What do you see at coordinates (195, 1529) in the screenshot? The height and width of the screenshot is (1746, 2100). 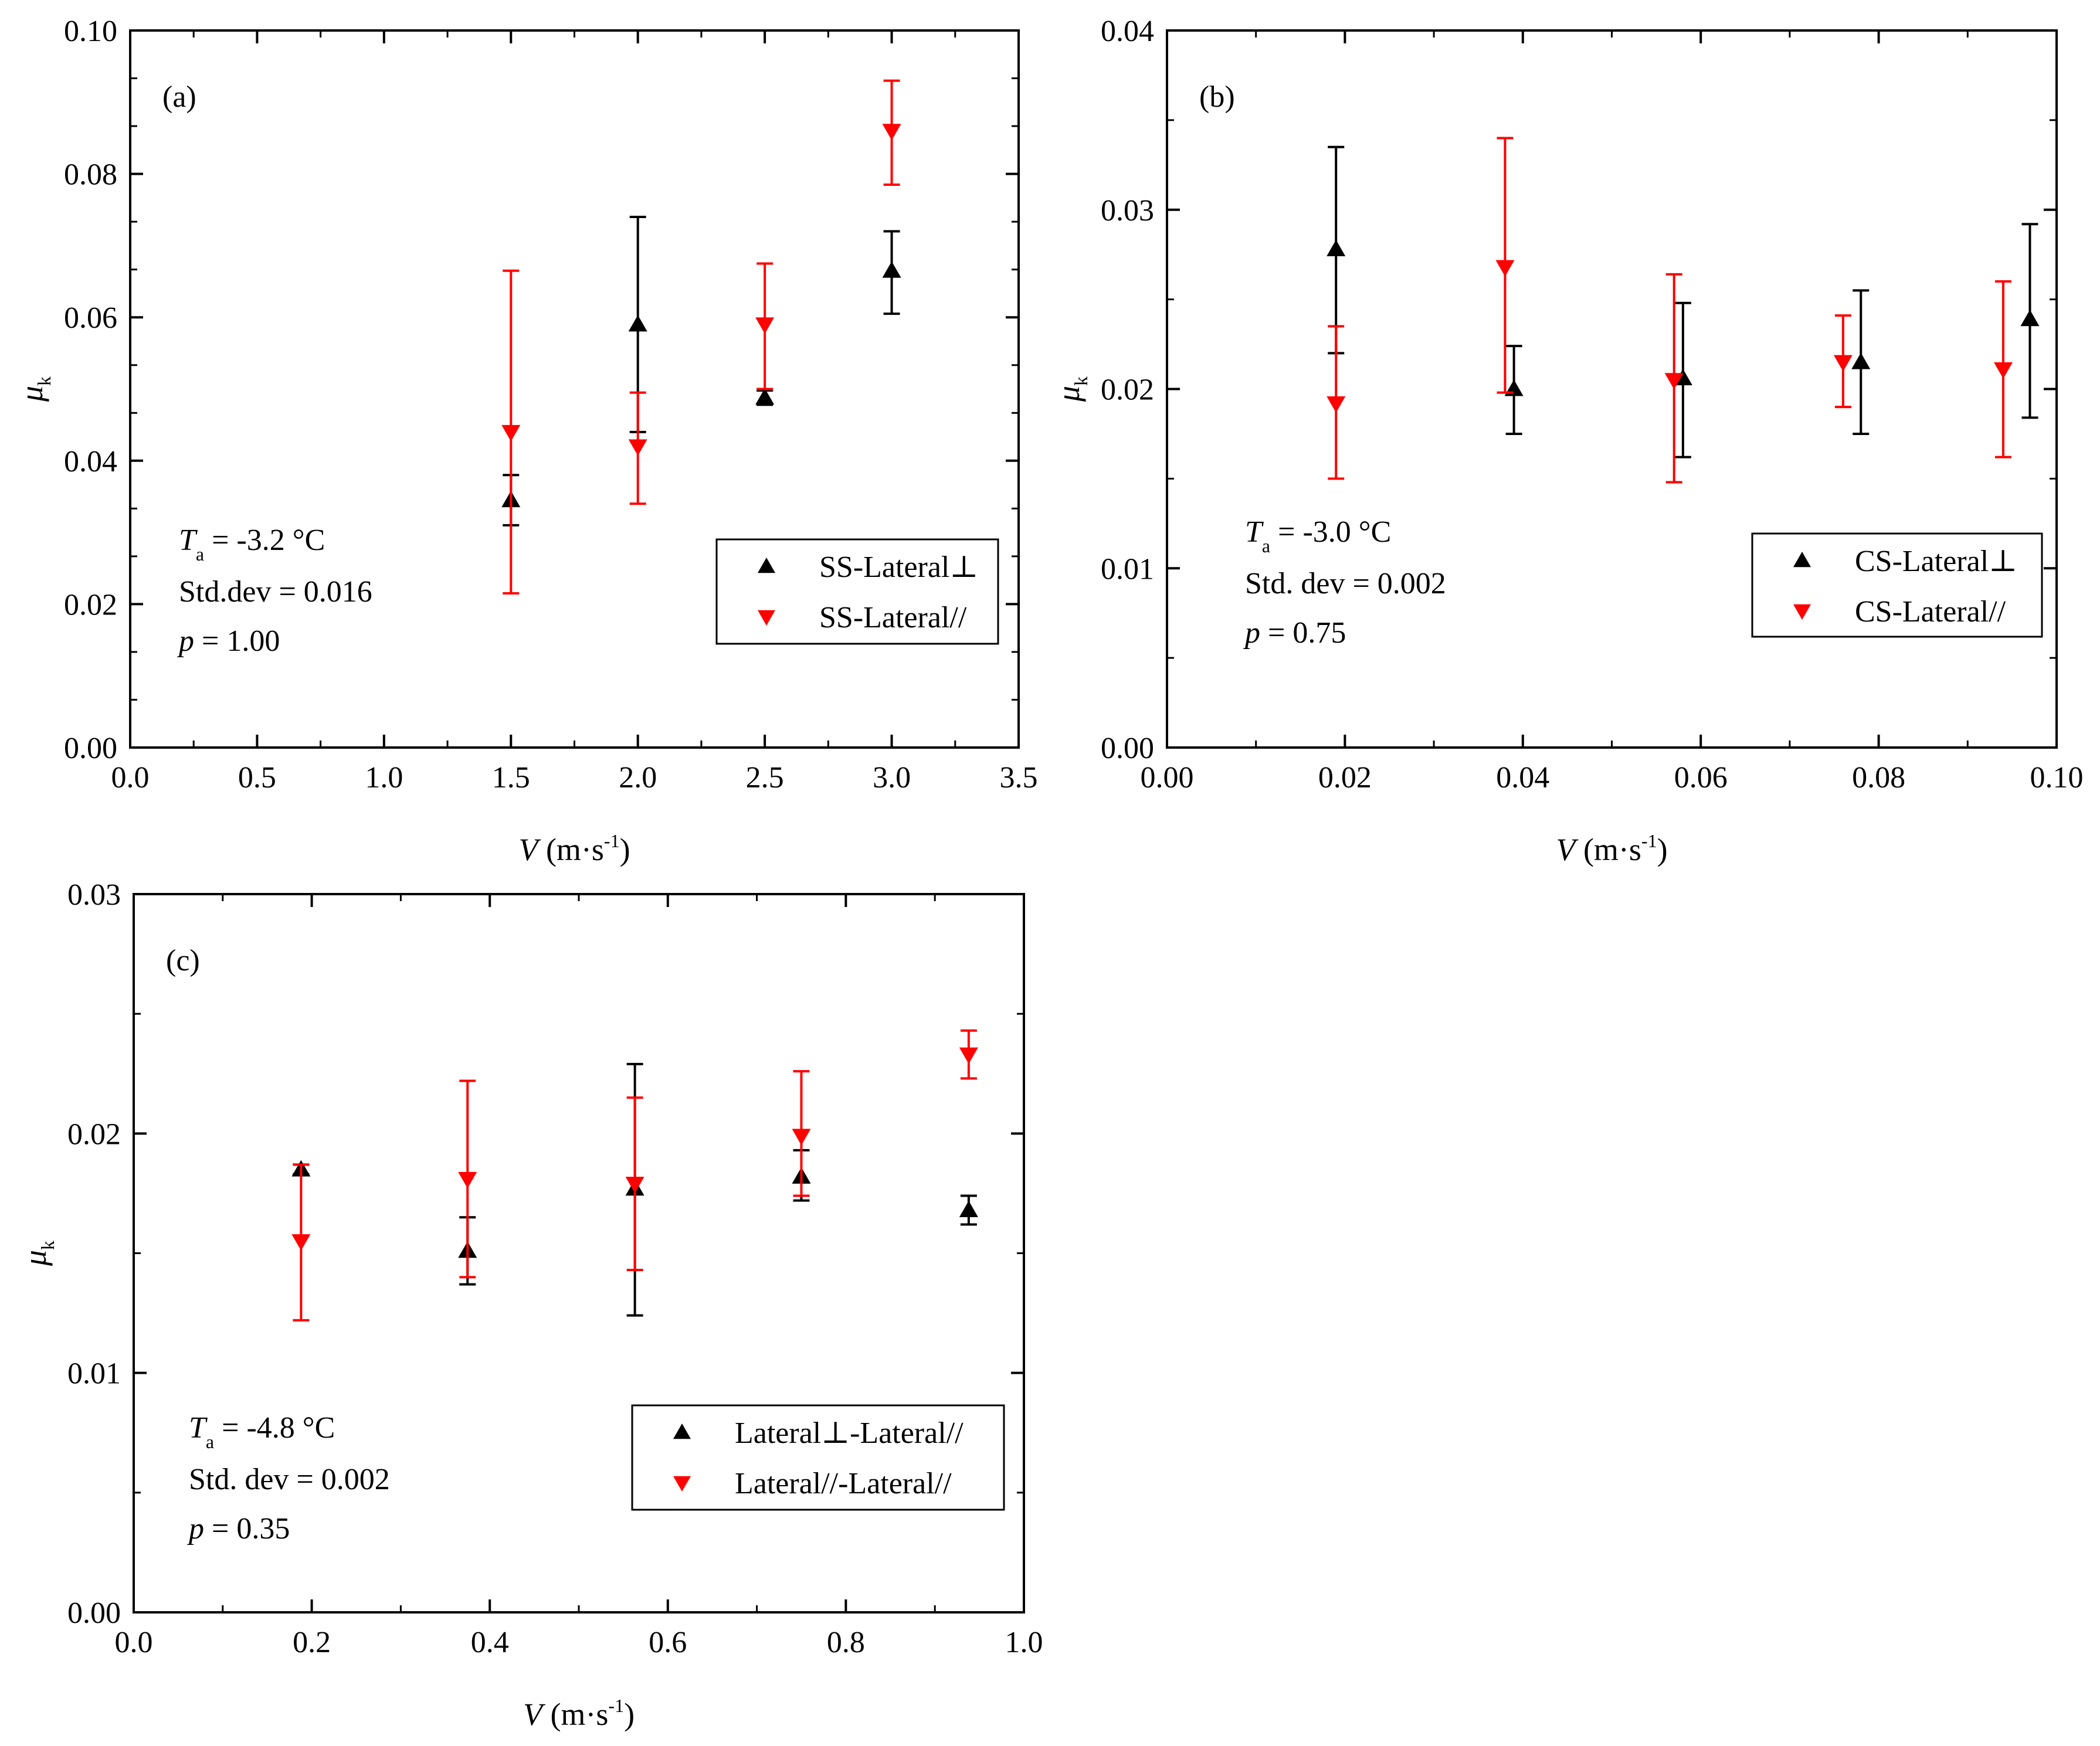 I see `panel-c-p-symbol: p` at bounding box center [195, 1529].